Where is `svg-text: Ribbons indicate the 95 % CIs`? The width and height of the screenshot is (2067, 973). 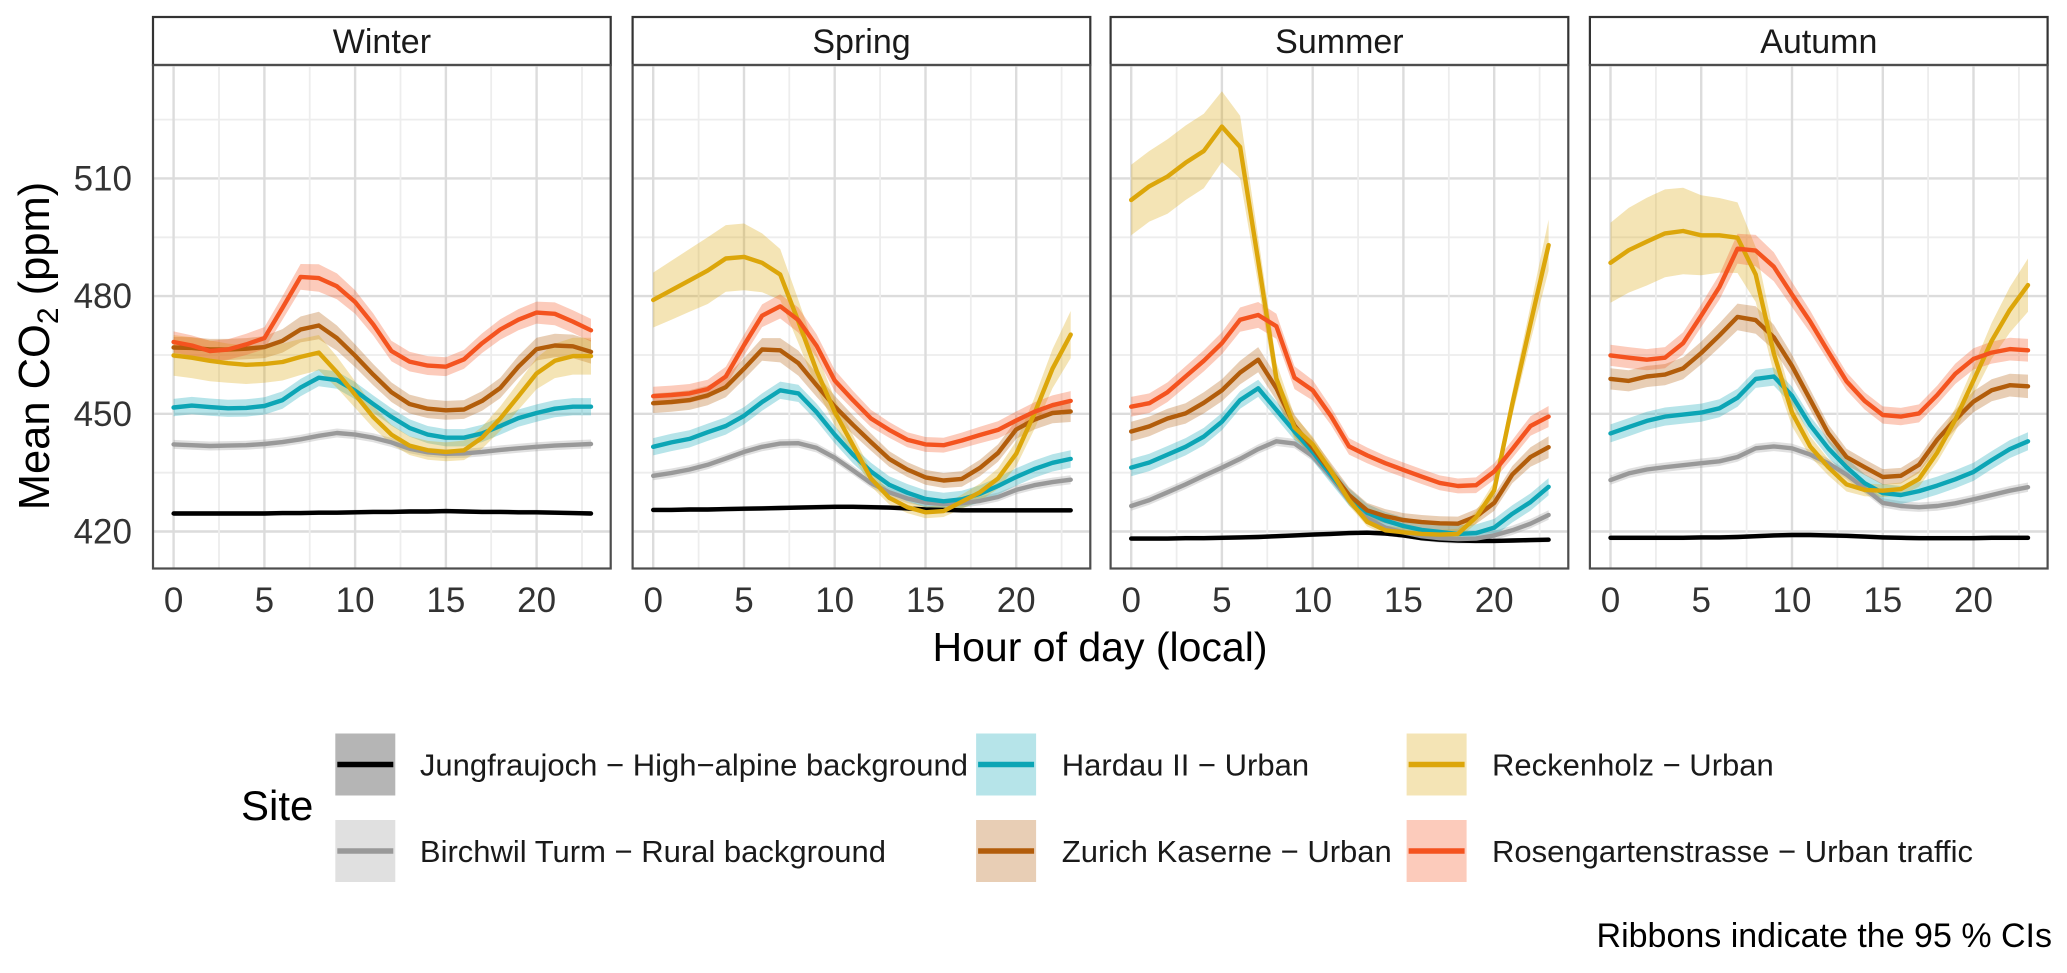
svg-text: Ribbons indicate the 95 % CIs is located at coordinates (1824, 936).